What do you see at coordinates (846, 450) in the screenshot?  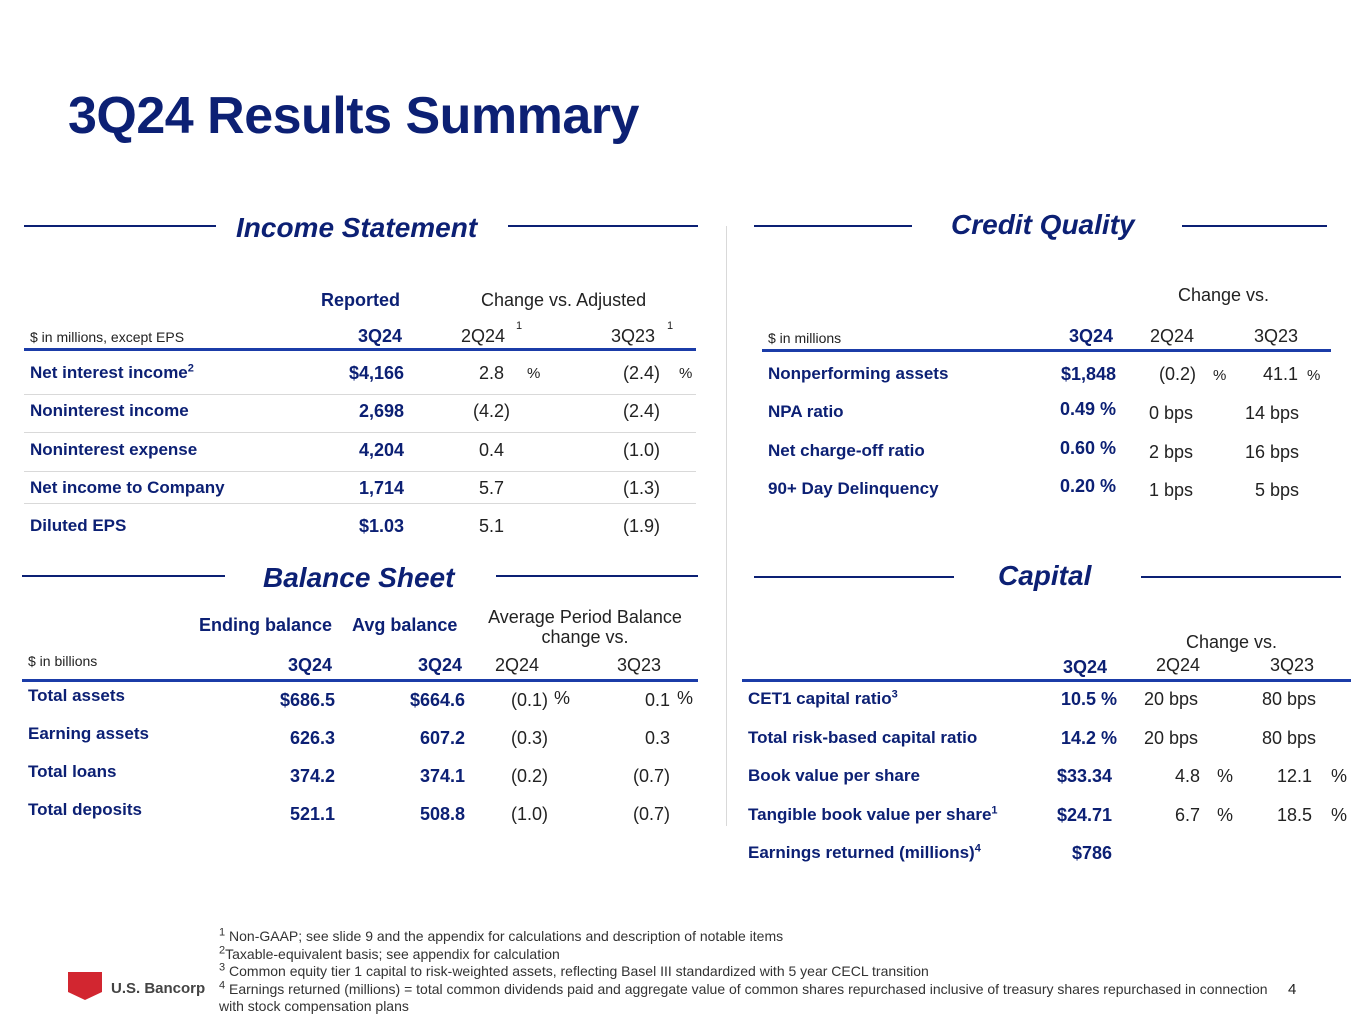 I see `row-label: Net charge-off ratio` at bounding box center [846, 450].